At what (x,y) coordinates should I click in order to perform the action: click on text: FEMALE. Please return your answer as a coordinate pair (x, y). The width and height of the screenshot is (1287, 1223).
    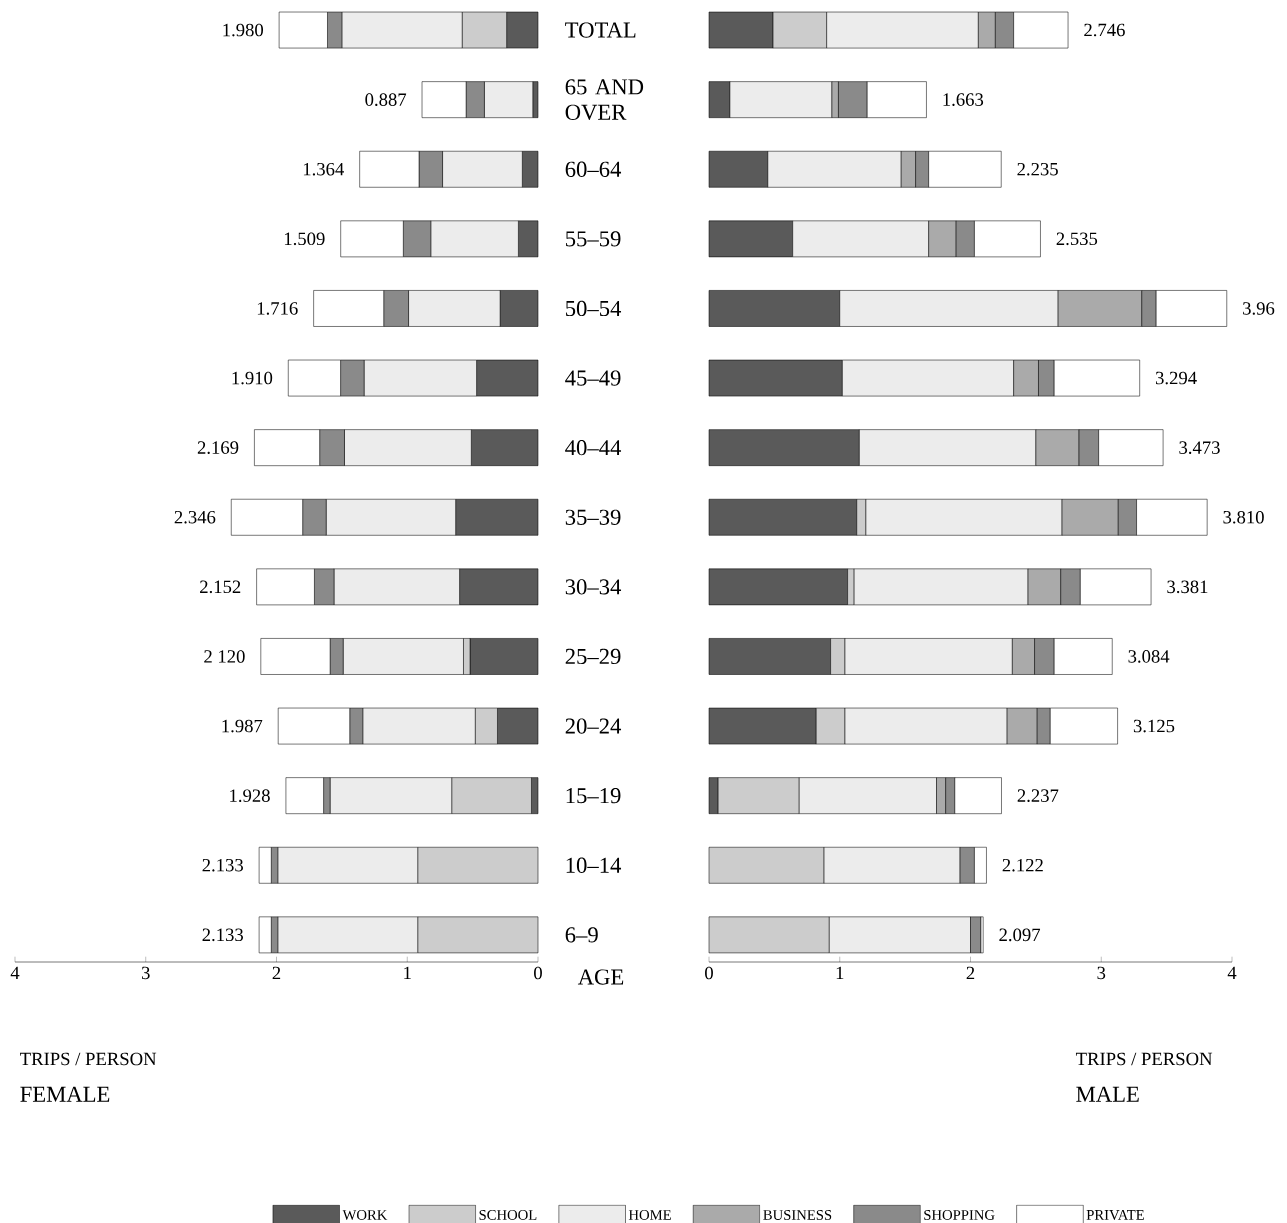
    Looking at the image, I should click on (65, 1094).